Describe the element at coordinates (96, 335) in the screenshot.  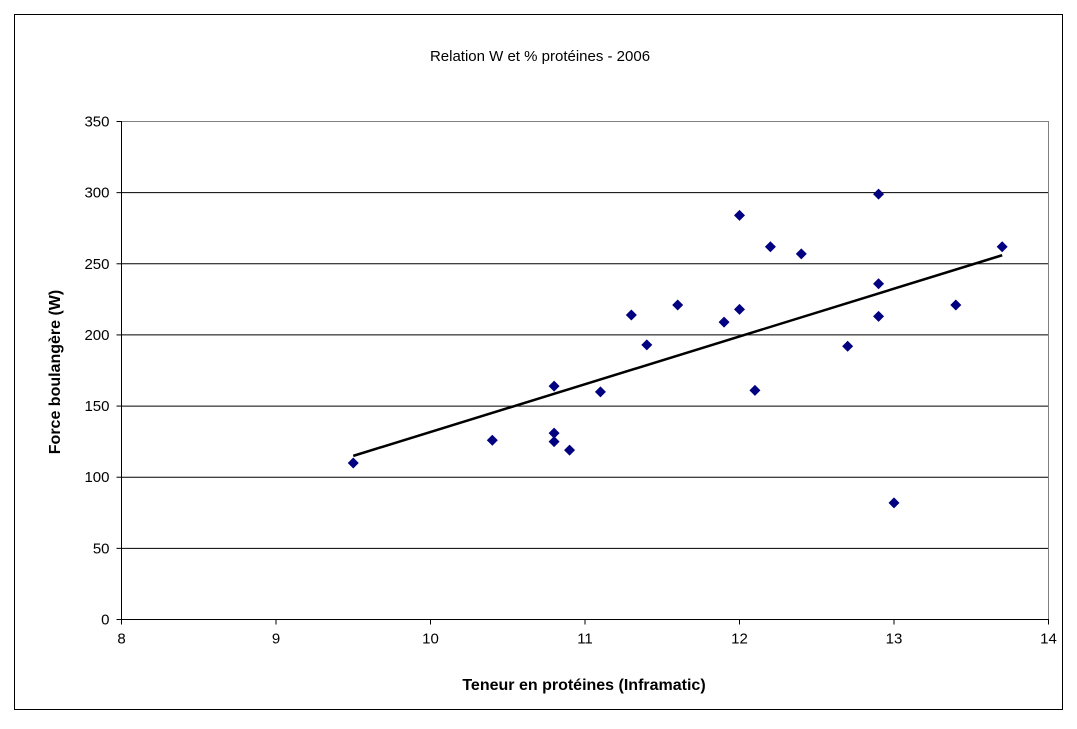
I see `y-tick-label: 200` at that location.